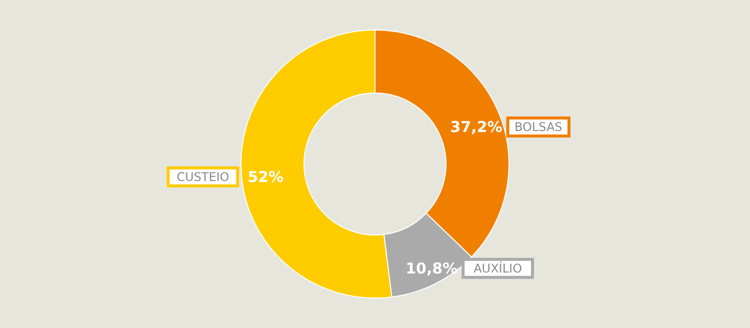 Image resolution: width=750 pixels, height=328 pixels. I want to click on data-label: 10,8%, so click(432, 268).